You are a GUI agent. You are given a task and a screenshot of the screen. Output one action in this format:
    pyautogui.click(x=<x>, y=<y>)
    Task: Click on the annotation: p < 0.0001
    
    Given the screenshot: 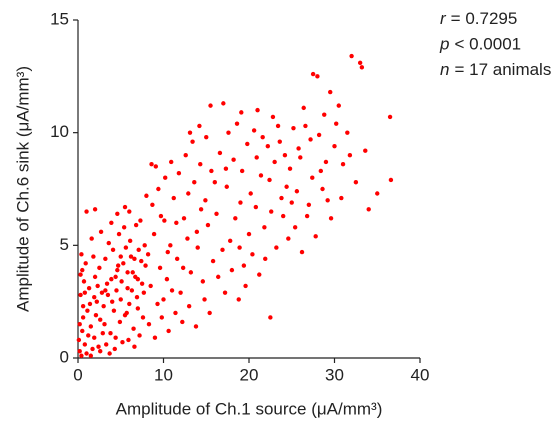 What is the action you would take?
    pyautogui.click(x=480, y=44)
    